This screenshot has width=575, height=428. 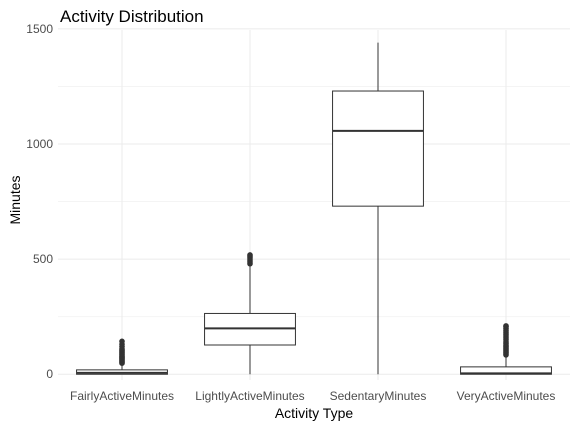 I want to click on box-iqr, so click(x=378, y=148).